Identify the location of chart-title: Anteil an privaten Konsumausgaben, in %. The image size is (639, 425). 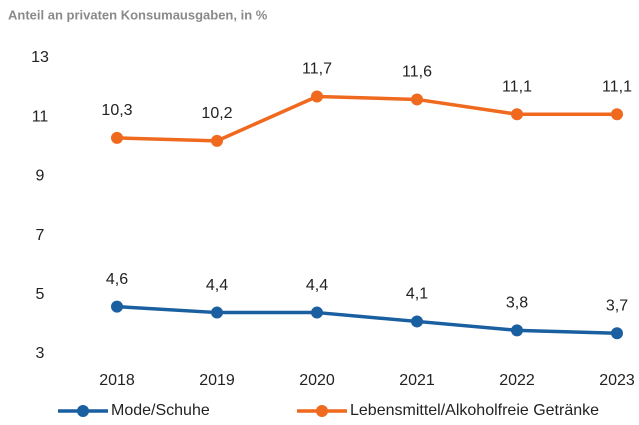
(138, 14).